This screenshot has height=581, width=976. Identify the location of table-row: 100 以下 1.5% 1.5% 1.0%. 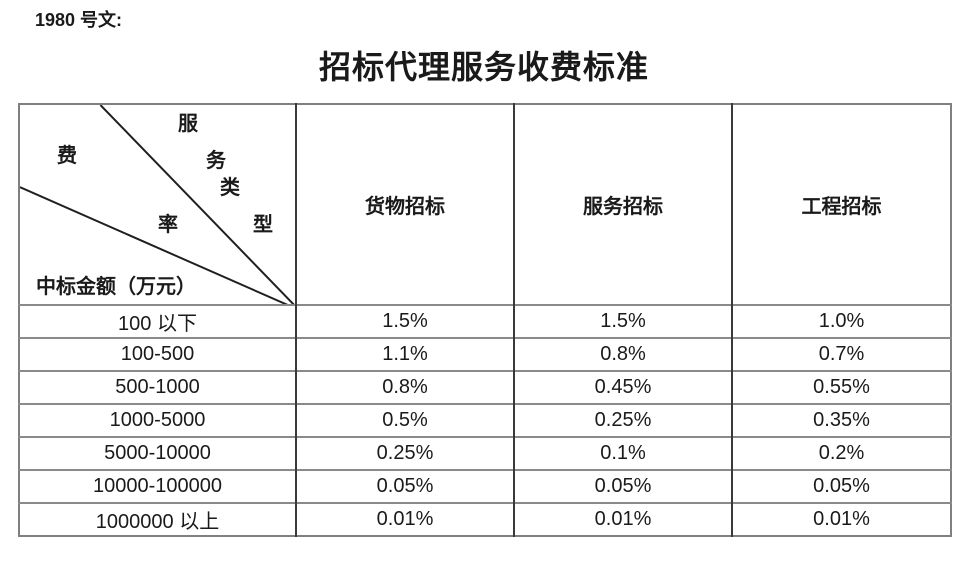
(485, 321).